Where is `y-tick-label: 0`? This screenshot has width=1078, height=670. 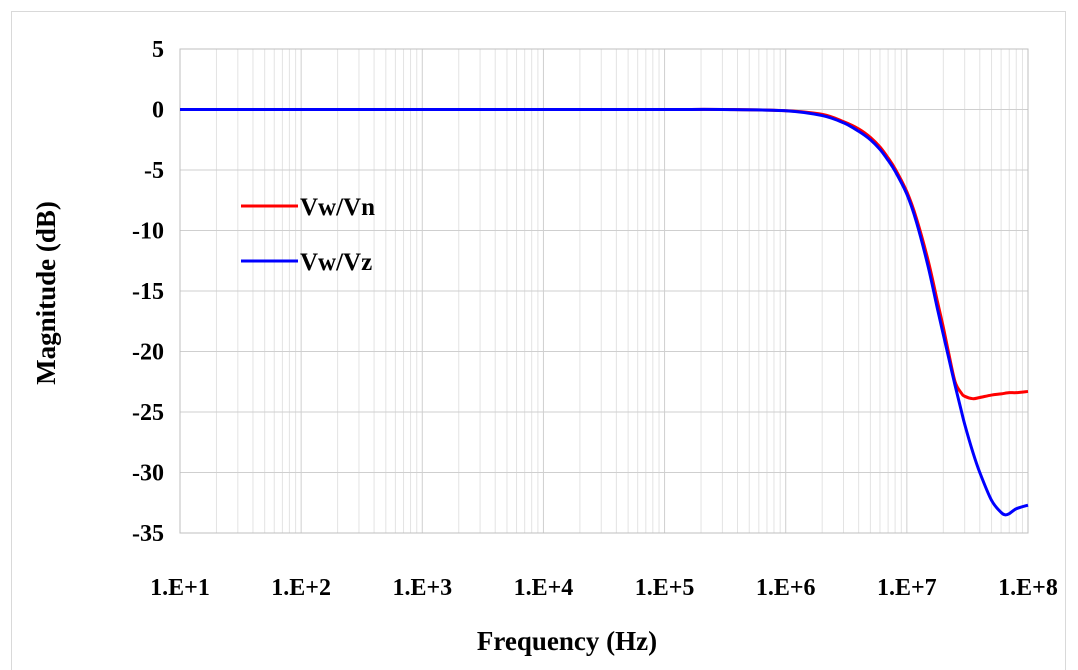
y-tick-label: 0 is located at coordinates (158, 111).